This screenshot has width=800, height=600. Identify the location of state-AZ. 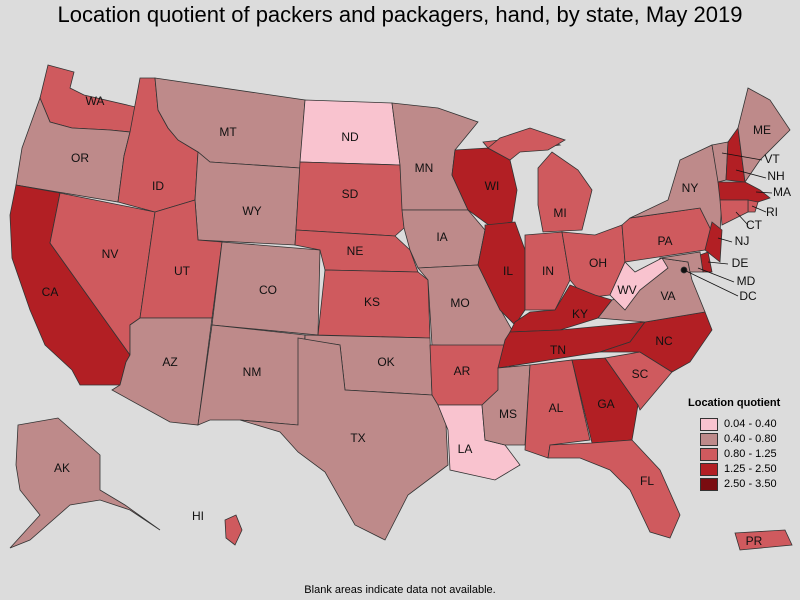
(162, 371).